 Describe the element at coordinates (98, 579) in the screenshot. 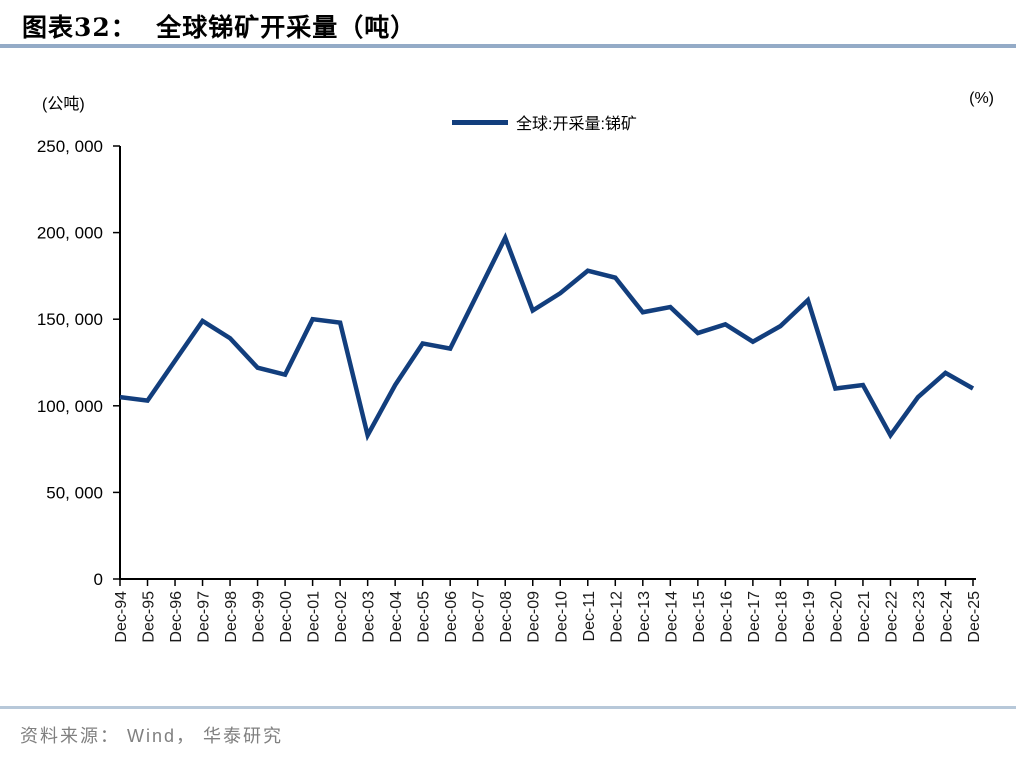

I see `y-tick-label: 0` at that location.